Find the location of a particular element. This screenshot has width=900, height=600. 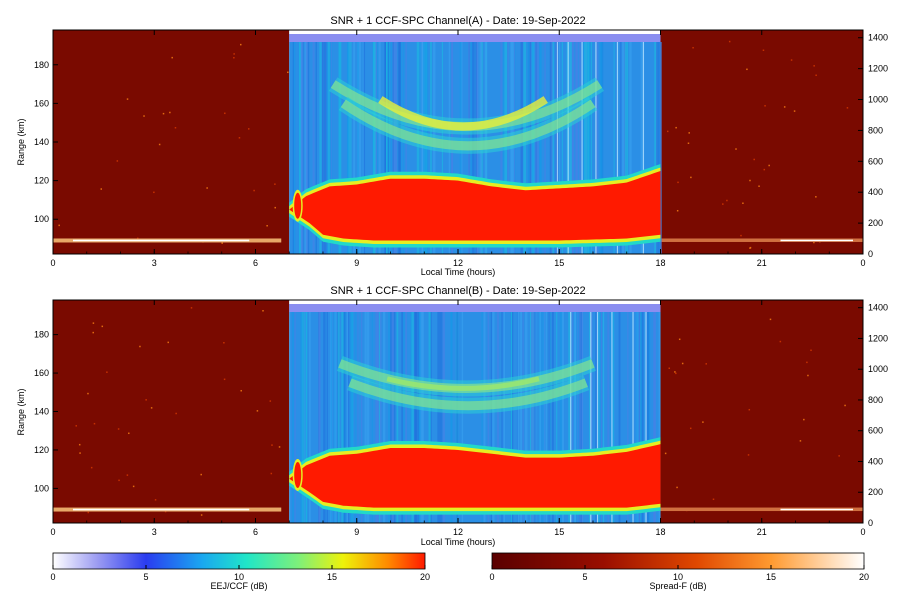

night-background-right is located at coordinates (761, 142).